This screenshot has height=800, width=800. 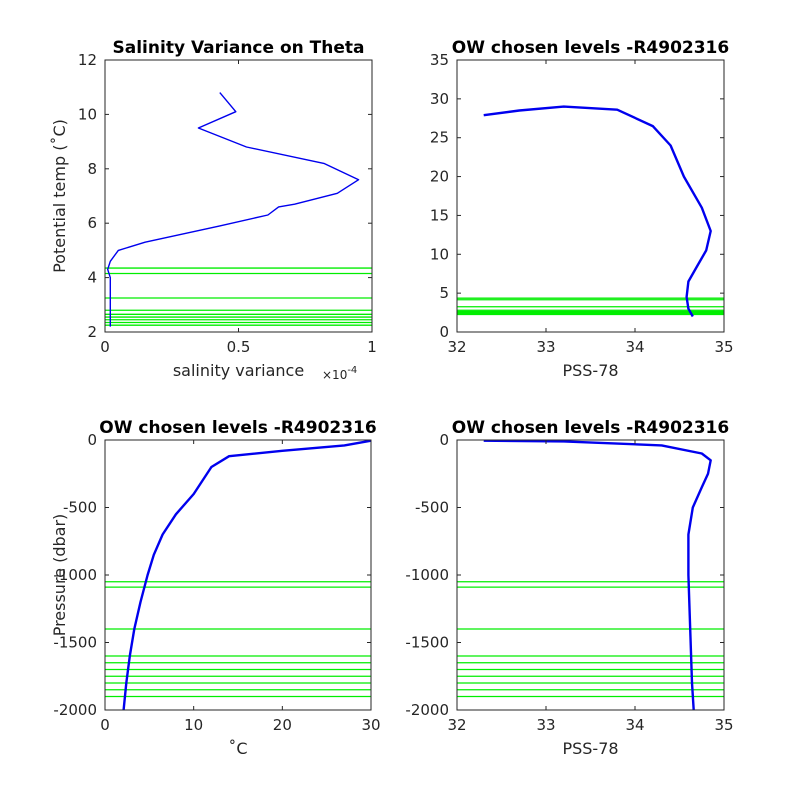 What do you see at coordinates (193, 725) in the screenshot?
I see `x-tick-label: 10` at bounding box center [193, 725].